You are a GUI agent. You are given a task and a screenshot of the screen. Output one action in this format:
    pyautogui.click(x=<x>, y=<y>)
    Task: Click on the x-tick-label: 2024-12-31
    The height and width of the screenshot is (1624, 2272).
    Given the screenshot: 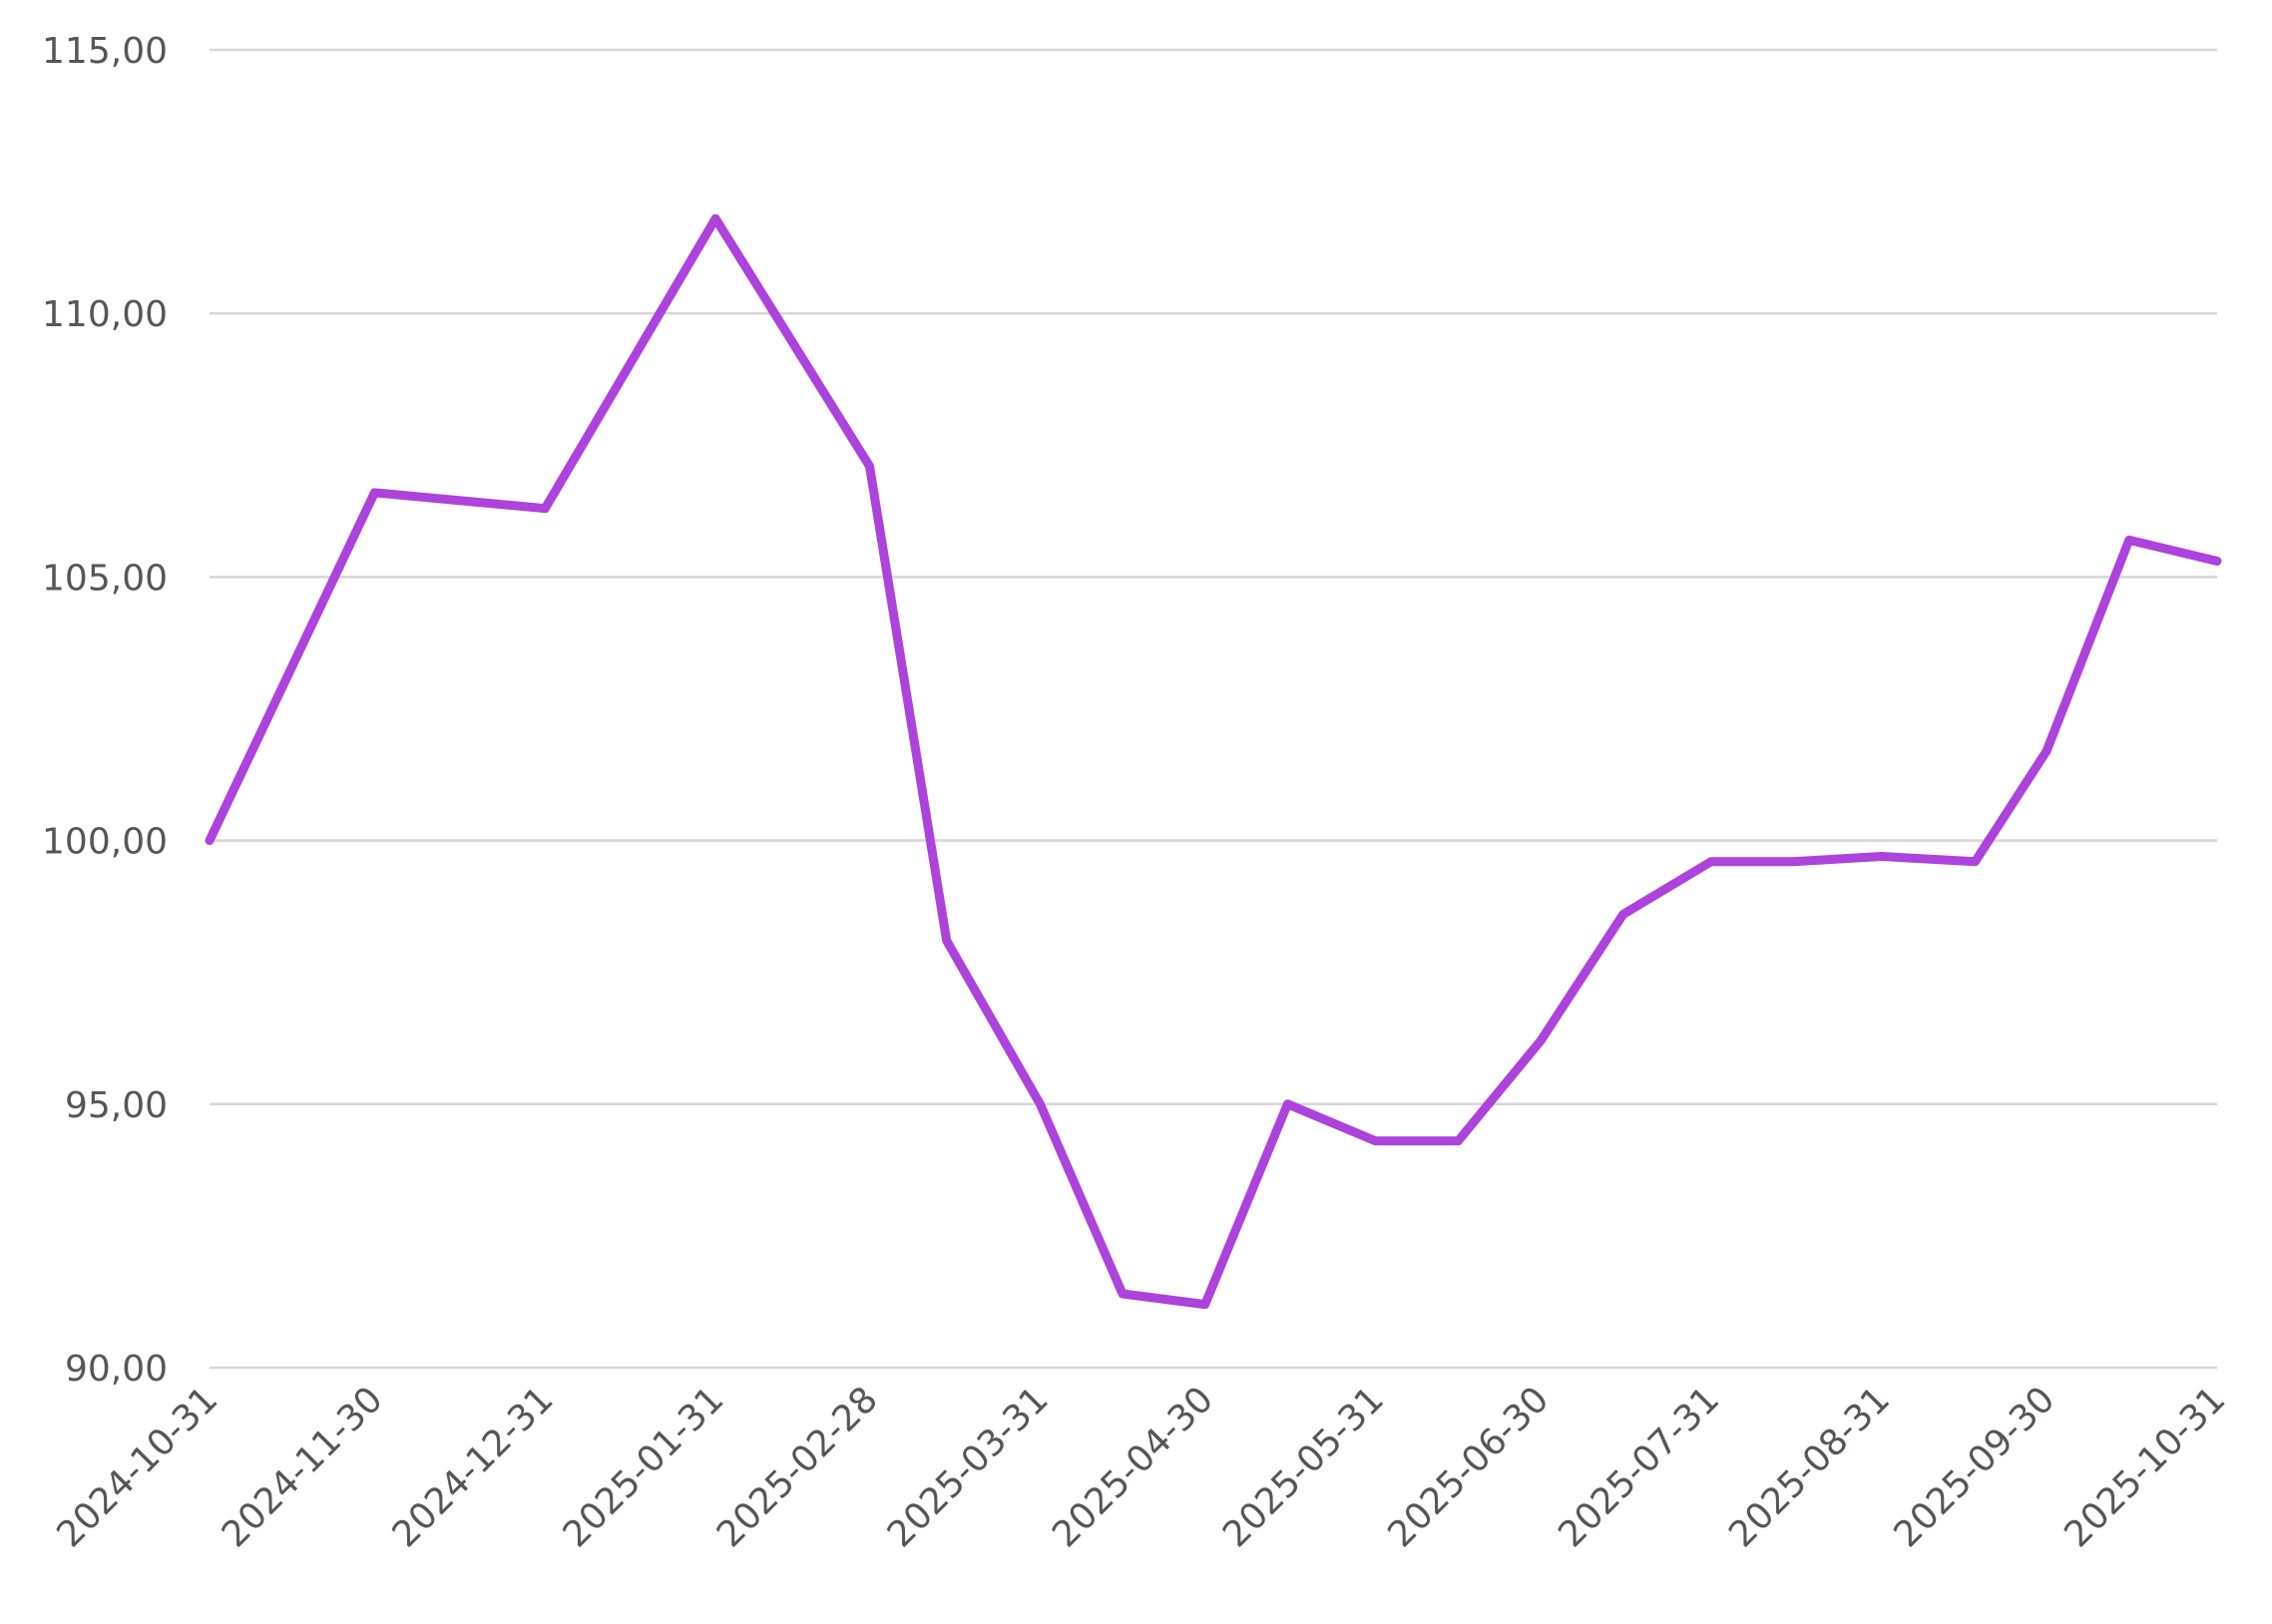 What is the action you would take?
    pyautogui.click(x=473, y=1467)
    